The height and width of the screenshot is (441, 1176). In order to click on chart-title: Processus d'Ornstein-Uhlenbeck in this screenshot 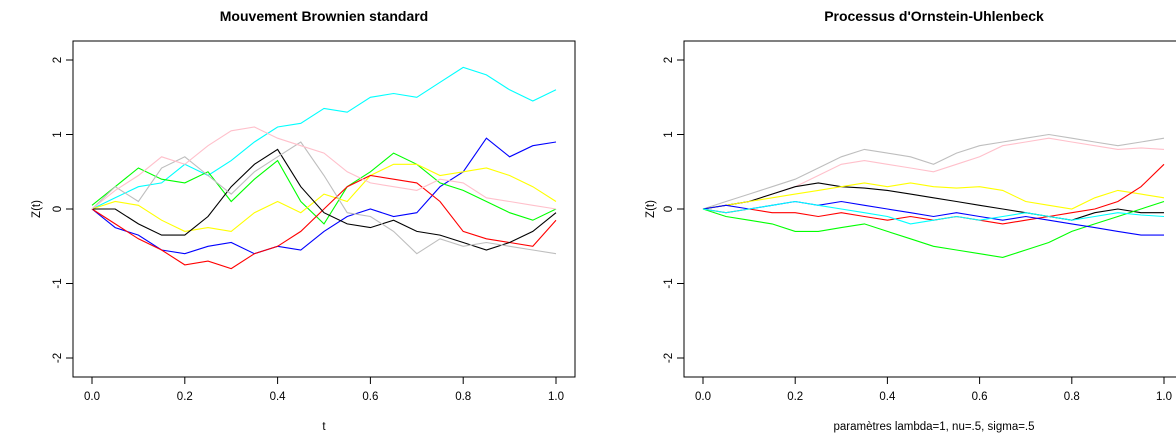, I will do `click(934, 16)`.